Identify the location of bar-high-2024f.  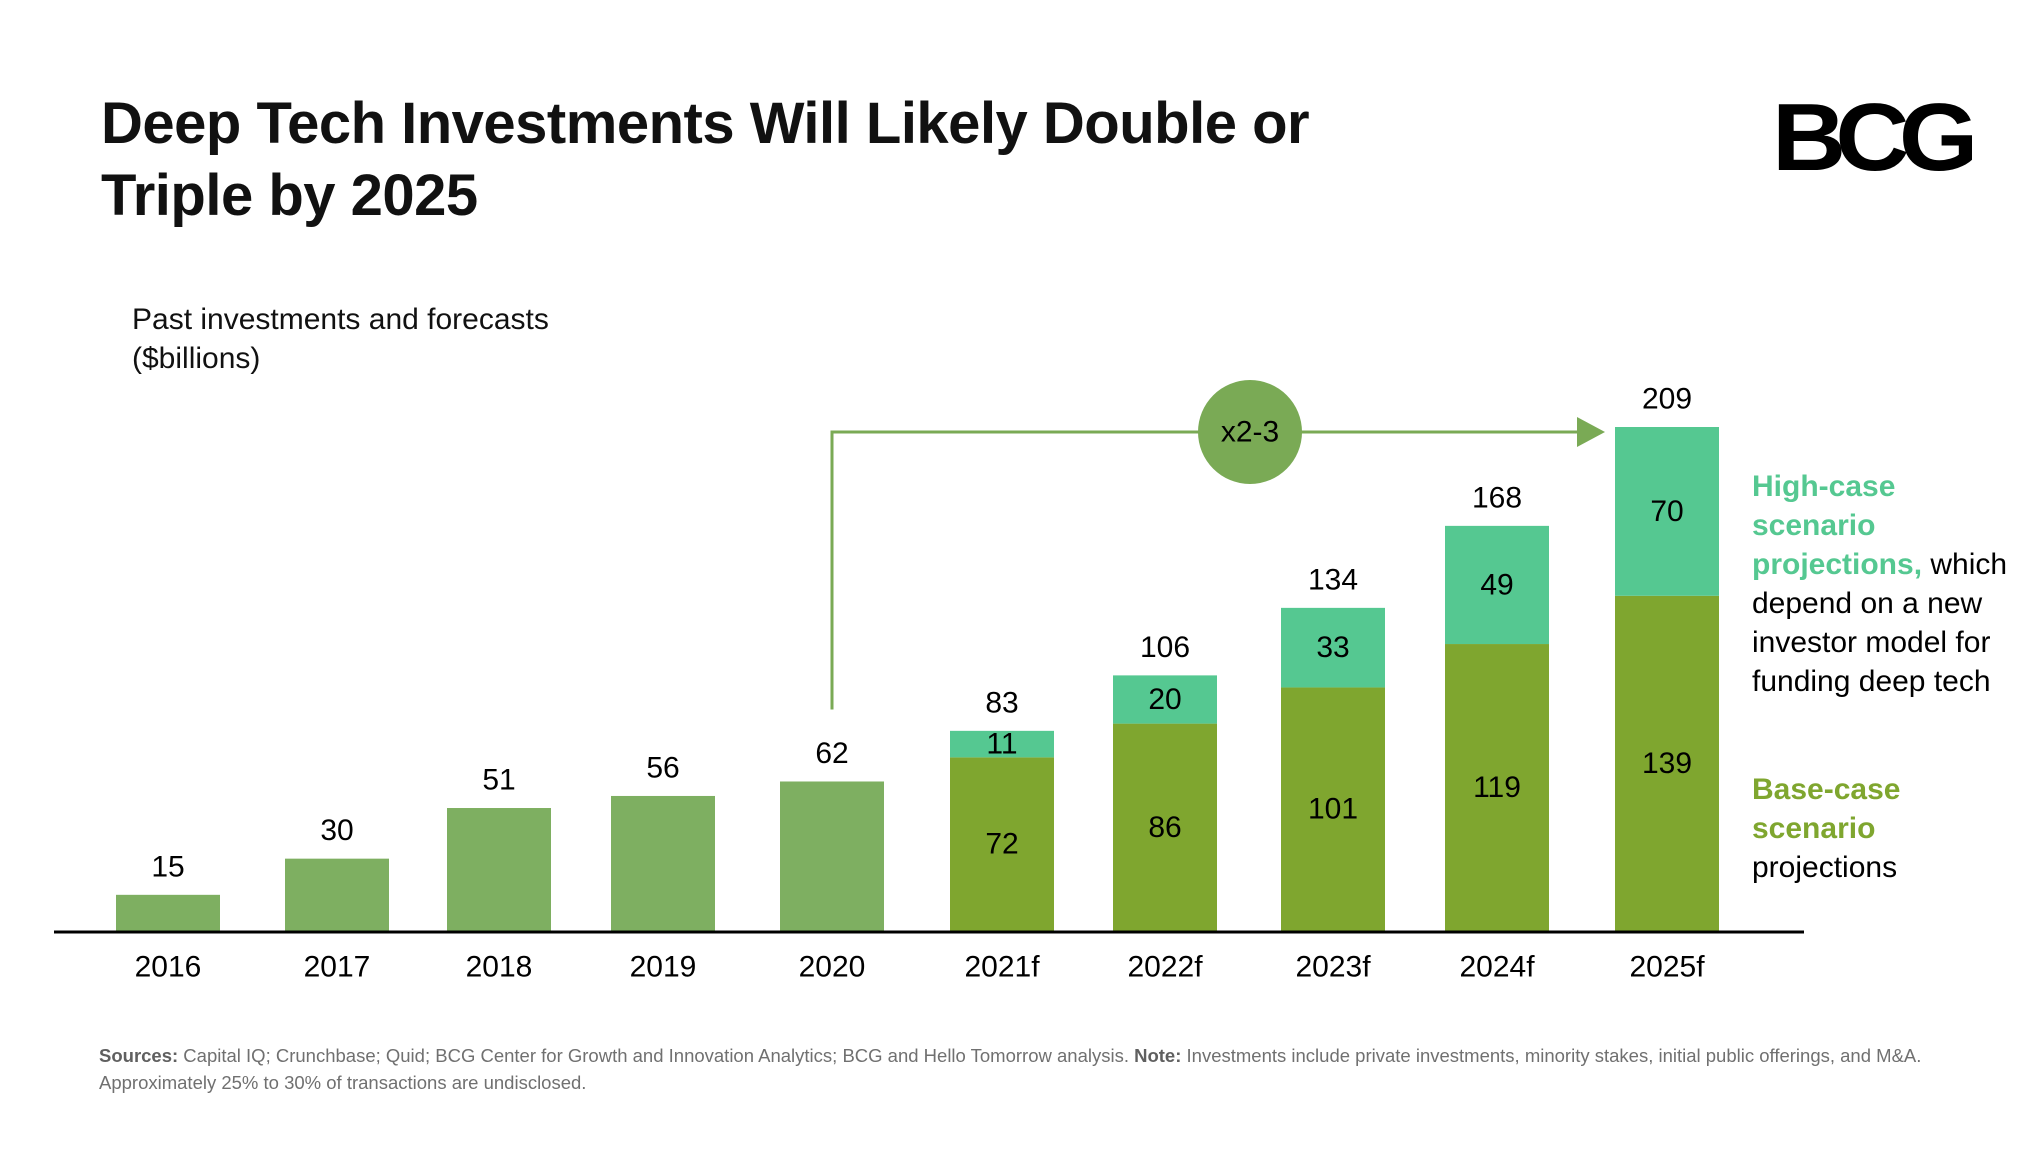
(1497, 585).